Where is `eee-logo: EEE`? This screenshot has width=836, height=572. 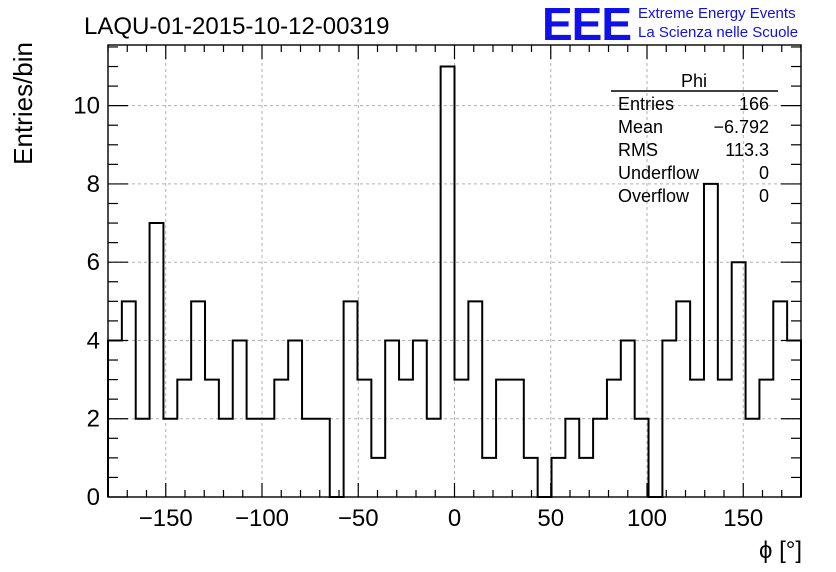
eee-logo: EEE is located at coordinates (587, 25).